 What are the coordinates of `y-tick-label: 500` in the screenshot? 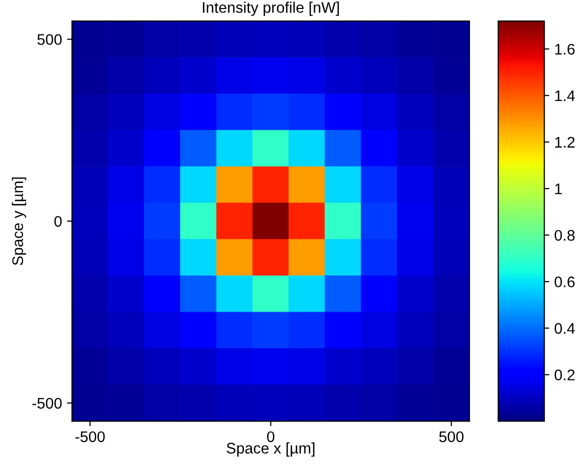 It's located at (49, 39).